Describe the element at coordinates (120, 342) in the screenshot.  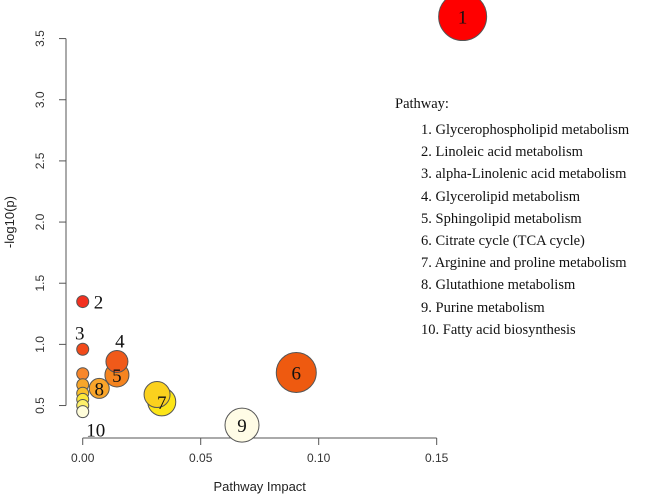
I see `bubble-label: 4` at that location.